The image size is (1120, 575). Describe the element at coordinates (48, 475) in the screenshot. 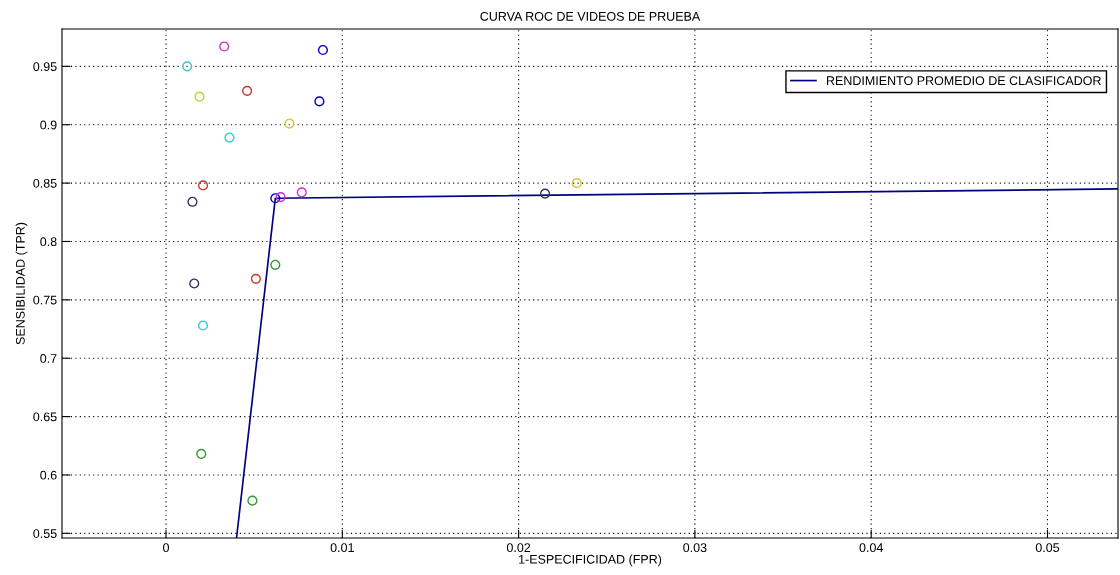

I see `y-tick-label: 0.6` at that location.